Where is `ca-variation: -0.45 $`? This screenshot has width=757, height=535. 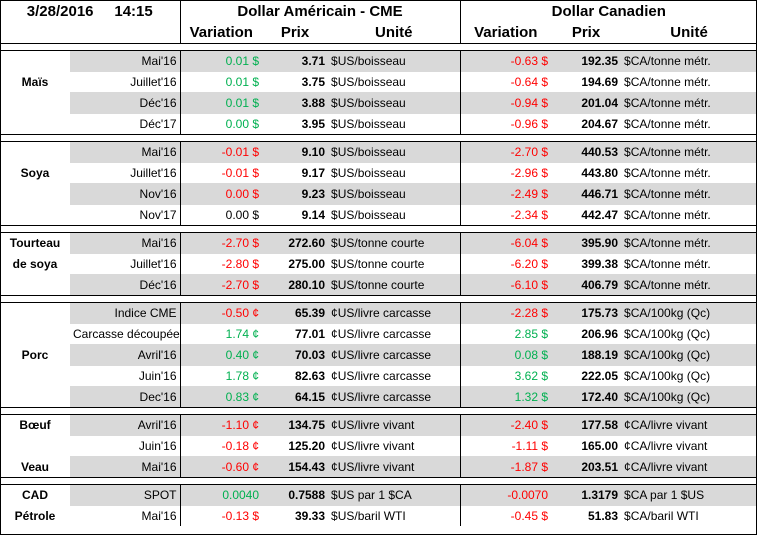 ca-variation: -0.45 $ is located at coordinates (505, 515).